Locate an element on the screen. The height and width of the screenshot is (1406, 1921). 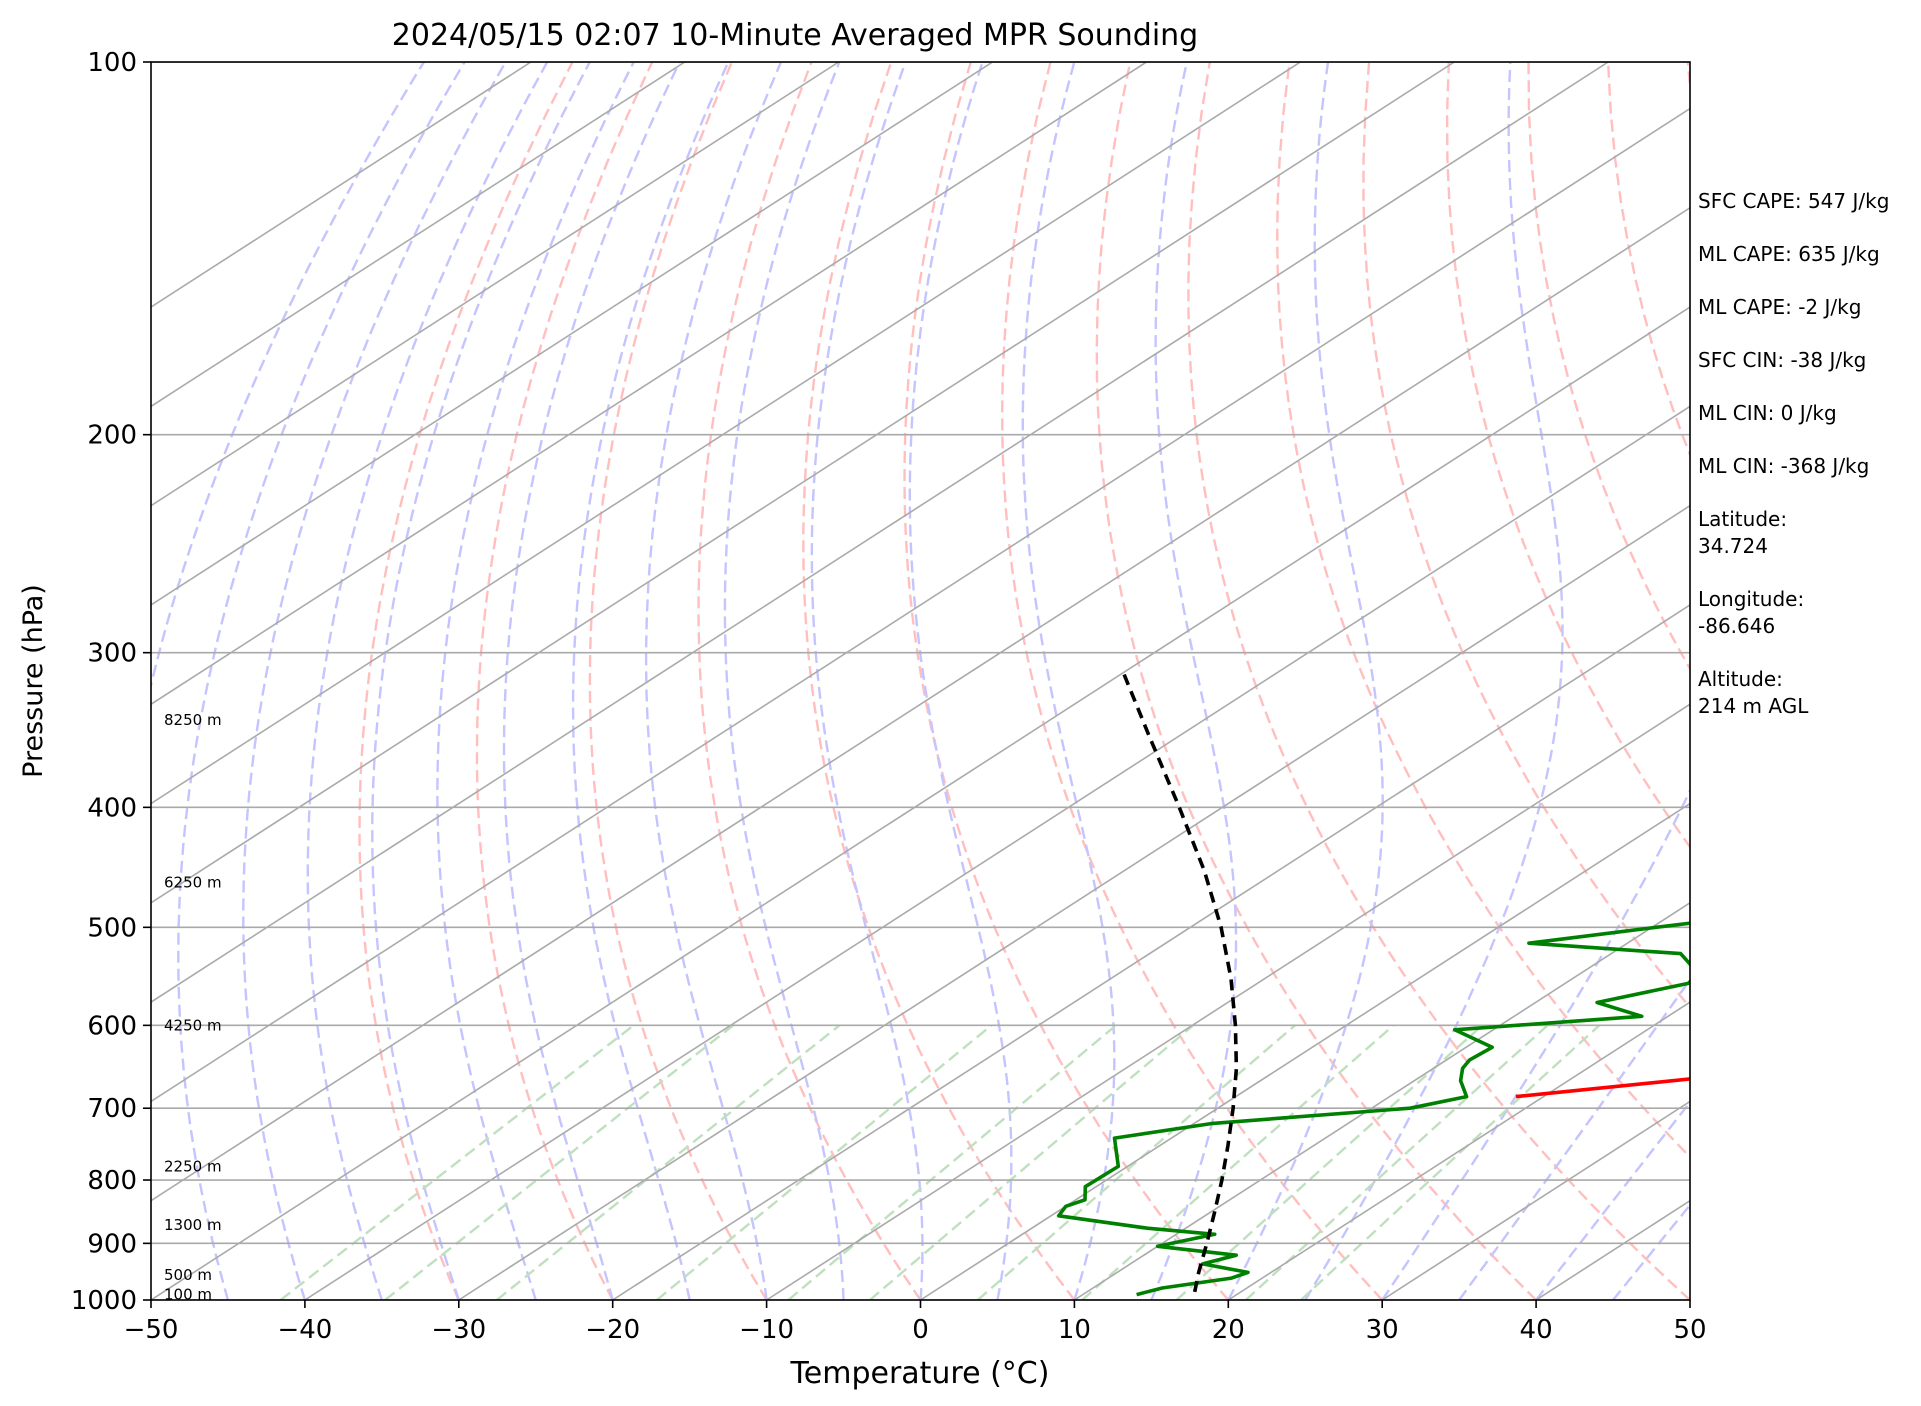
x-tick-label: 30 is located at coordinates (1382, 1330).